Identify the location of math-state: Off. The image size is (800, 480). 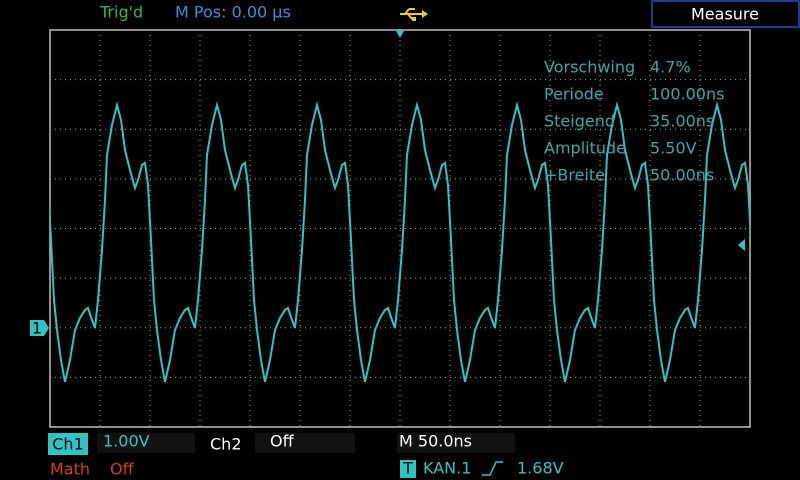
(122, 469).